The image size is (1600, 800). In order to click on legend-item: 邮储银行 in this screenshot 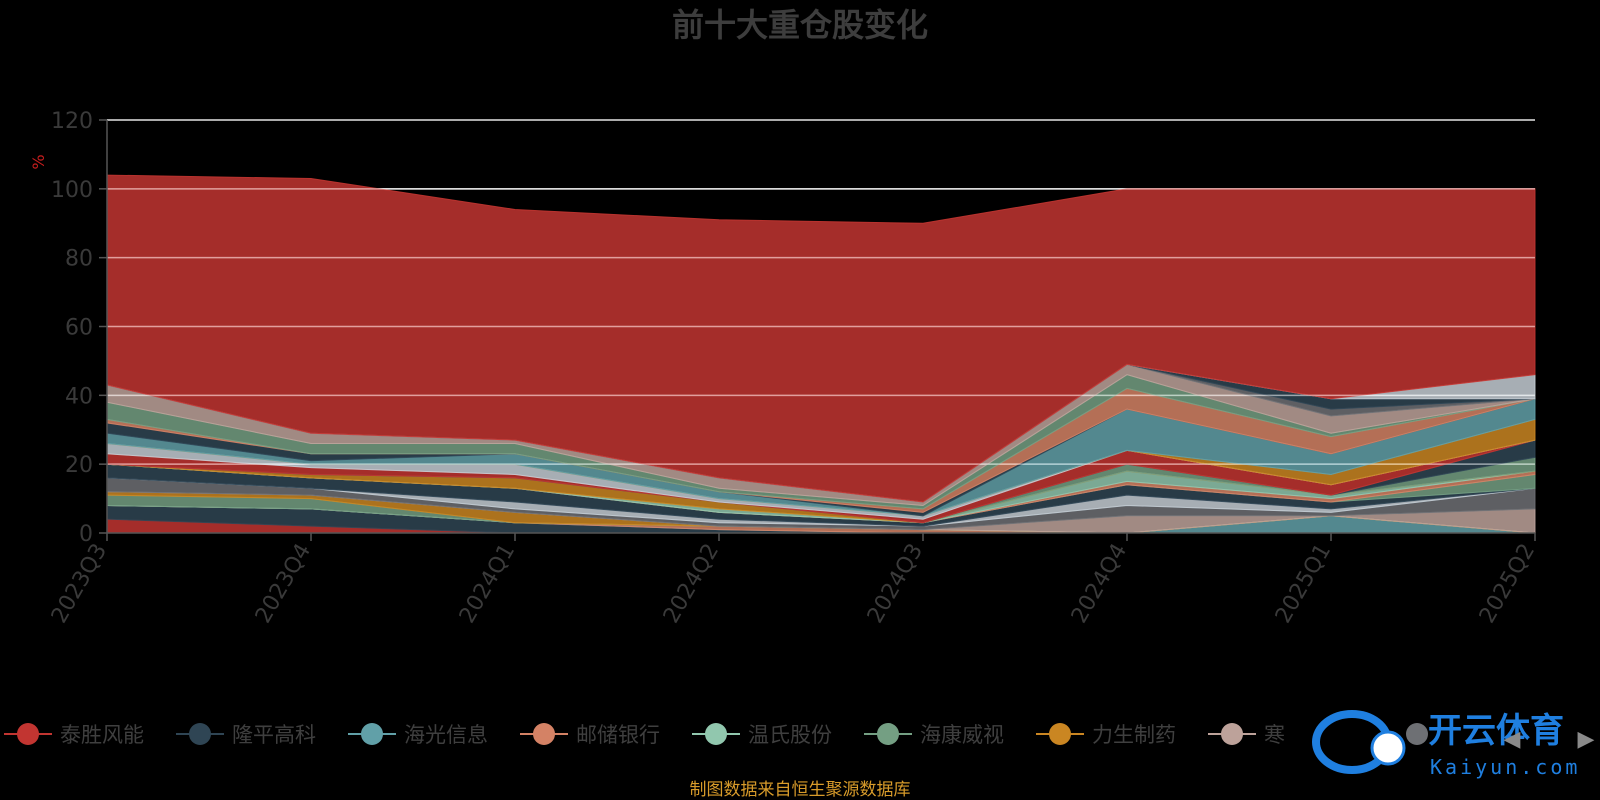, I will do `click(590, 735)`.